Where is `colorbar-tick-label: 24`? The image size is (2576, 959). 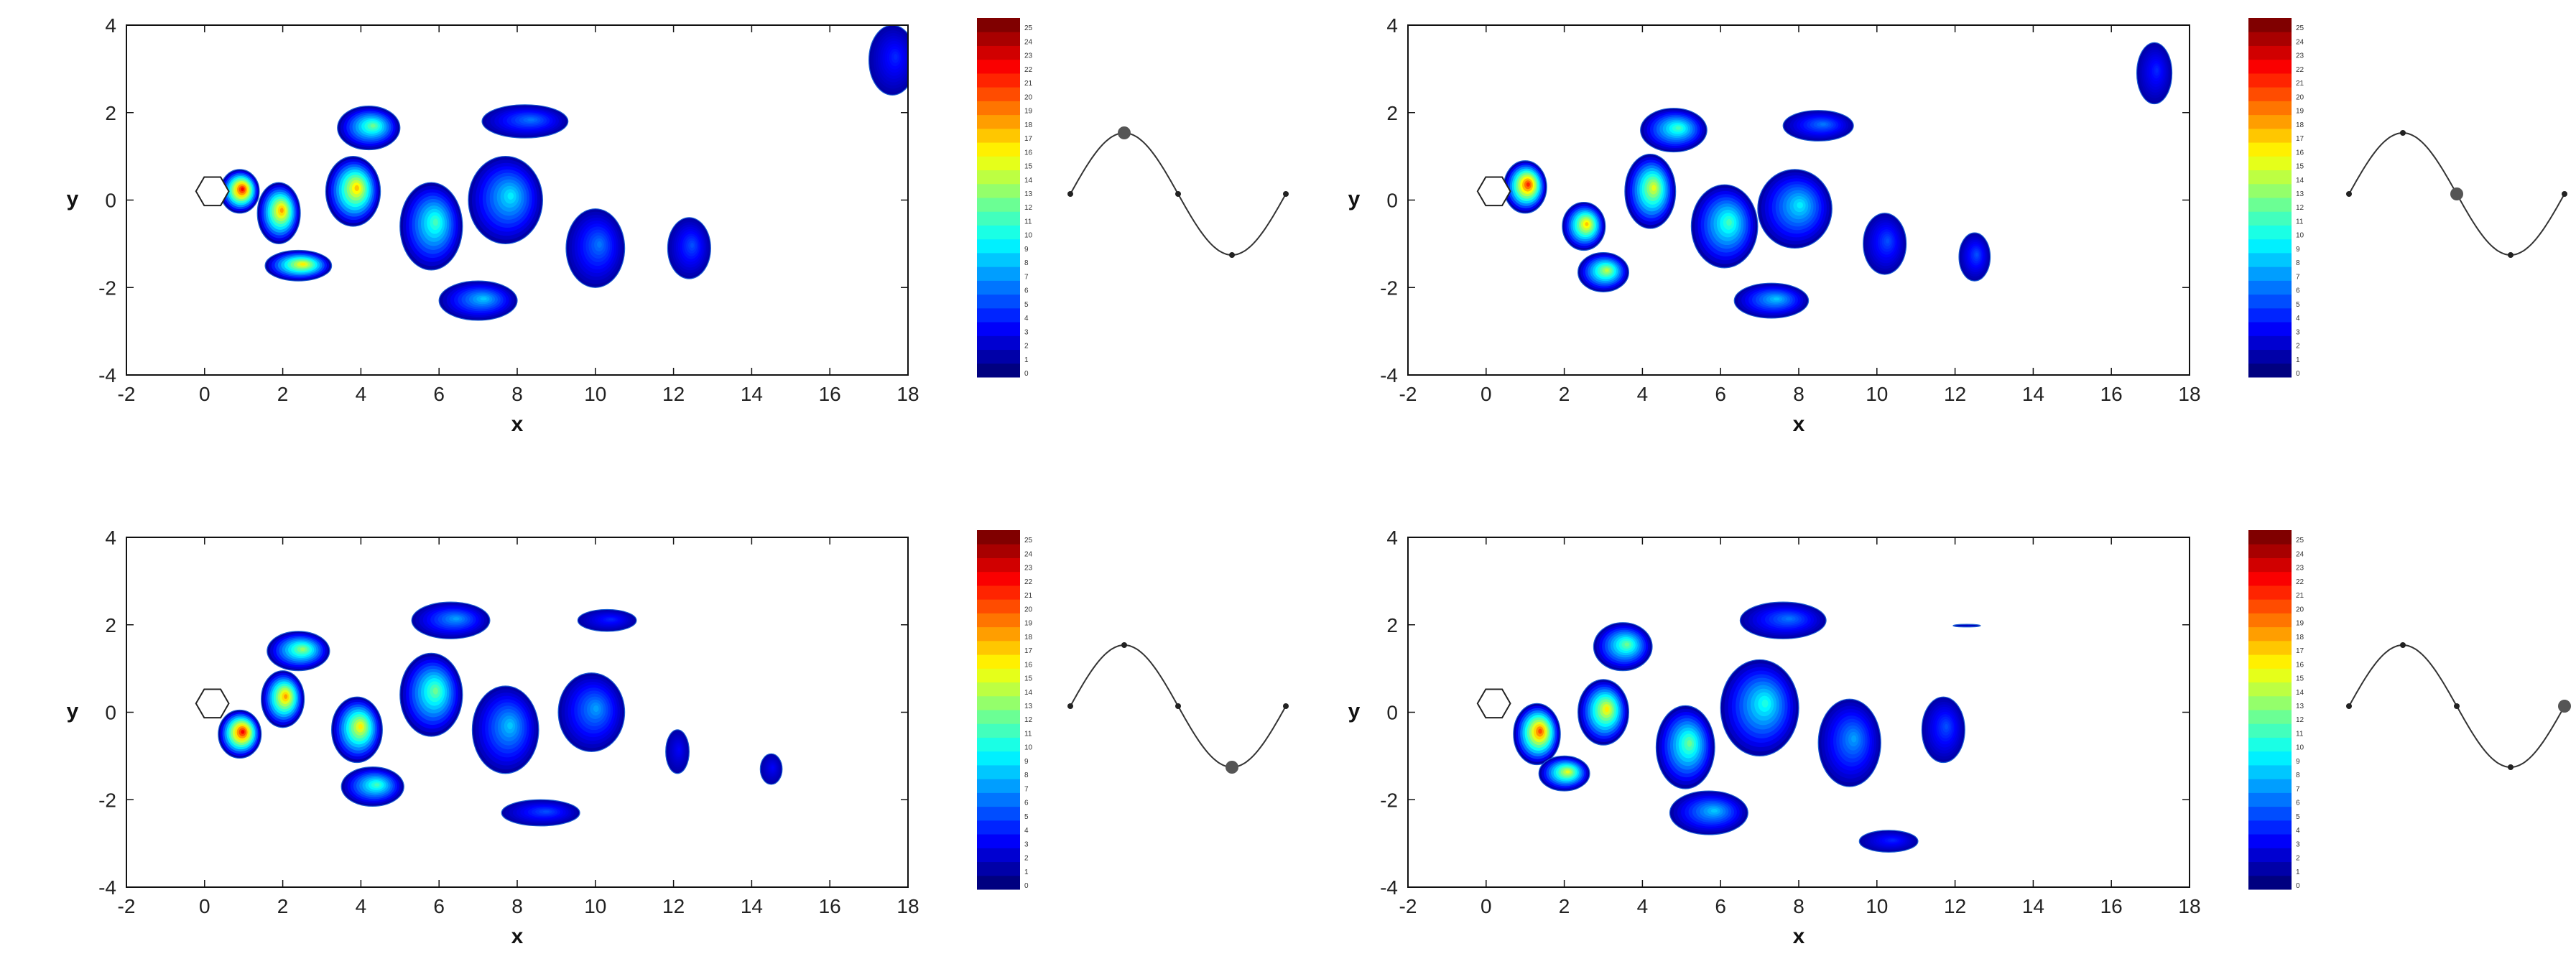
colorbar-tick-label: 24 is located at coordinates (1028, 42).